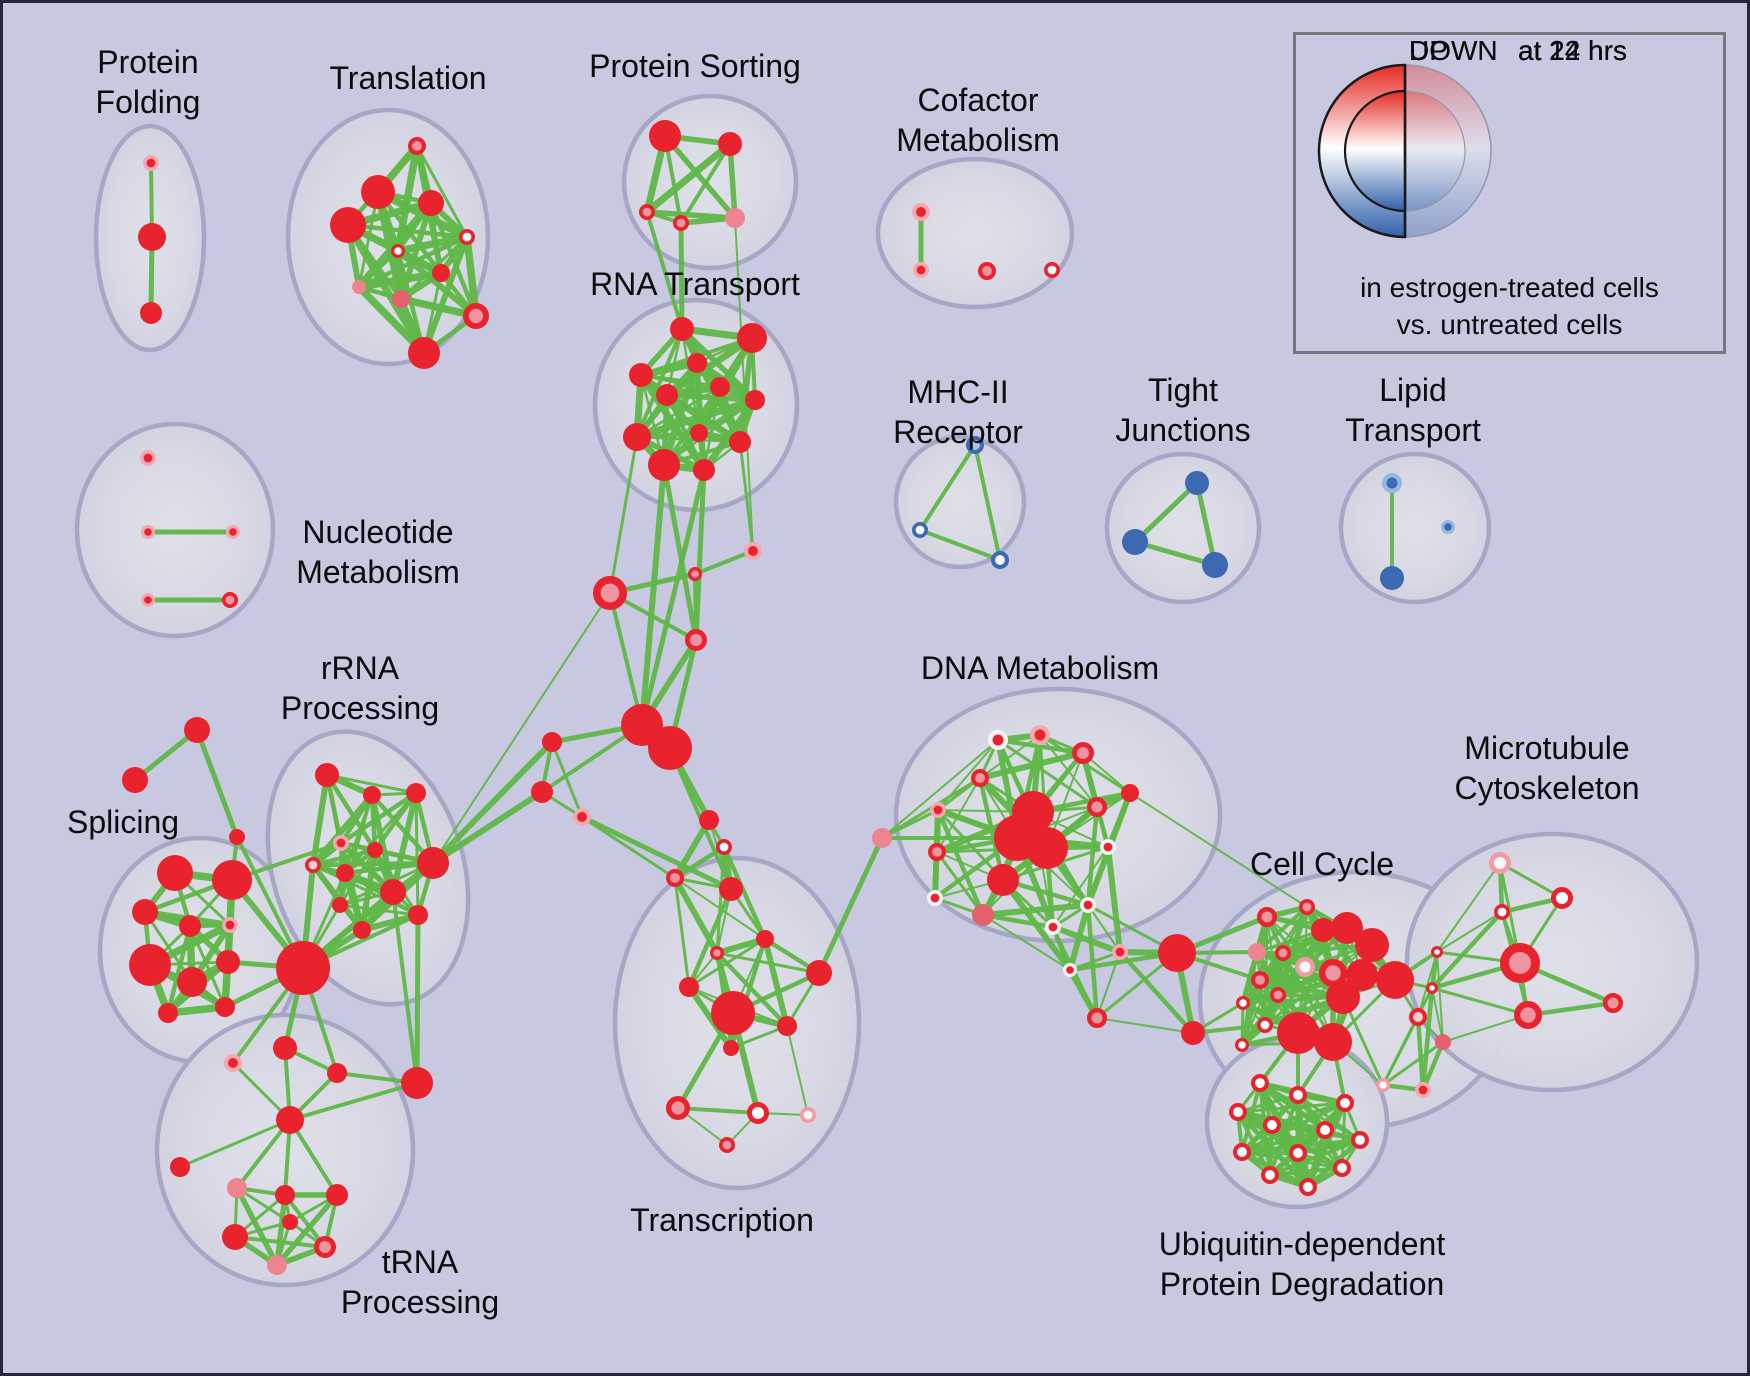  Describe the element at coordinates (664, 465) in the screenshot. I see `network-node-rt11` at that location.